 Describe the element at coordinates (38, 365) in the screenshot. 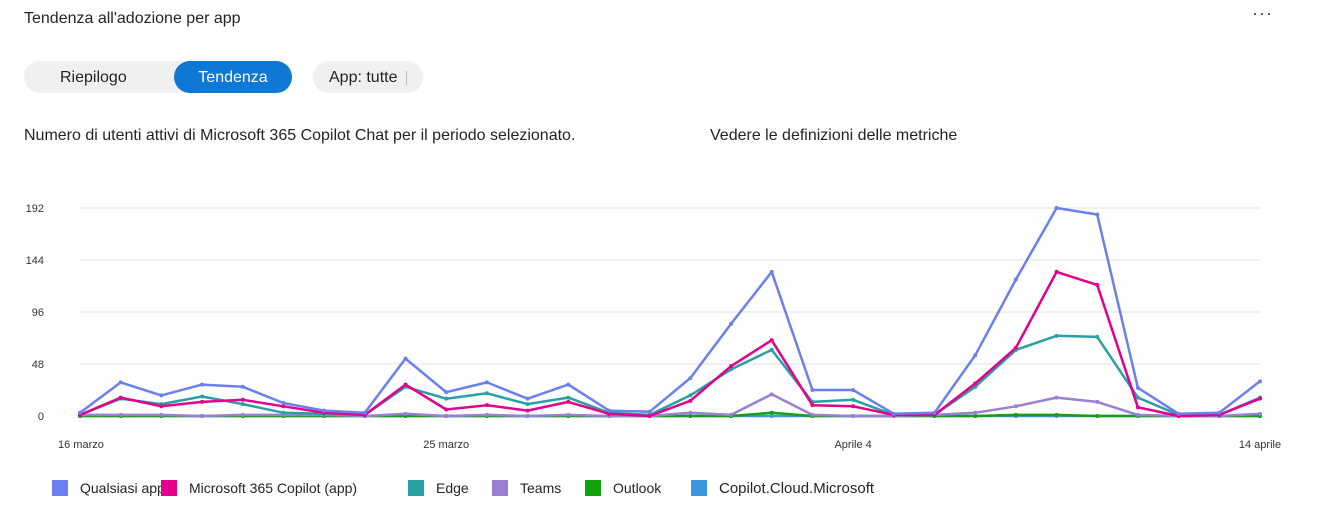

I see `y-tick-label: 48` at that location.